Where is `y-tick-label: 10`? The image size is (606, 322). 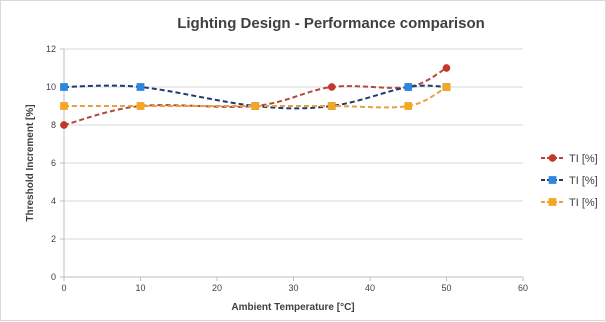
y-tick-label: 10 is located at coordinates (51, 87).